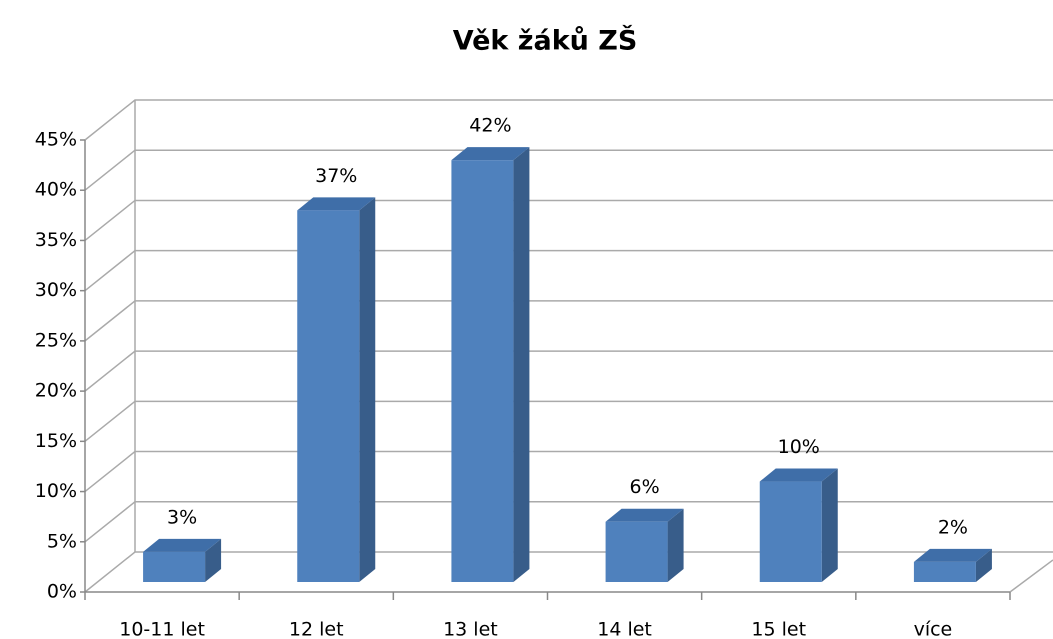 The image size is (1053, 639). Describe the element at coordinates (953, 527) in the screenshot. I see `data-label: 2%` at that location.